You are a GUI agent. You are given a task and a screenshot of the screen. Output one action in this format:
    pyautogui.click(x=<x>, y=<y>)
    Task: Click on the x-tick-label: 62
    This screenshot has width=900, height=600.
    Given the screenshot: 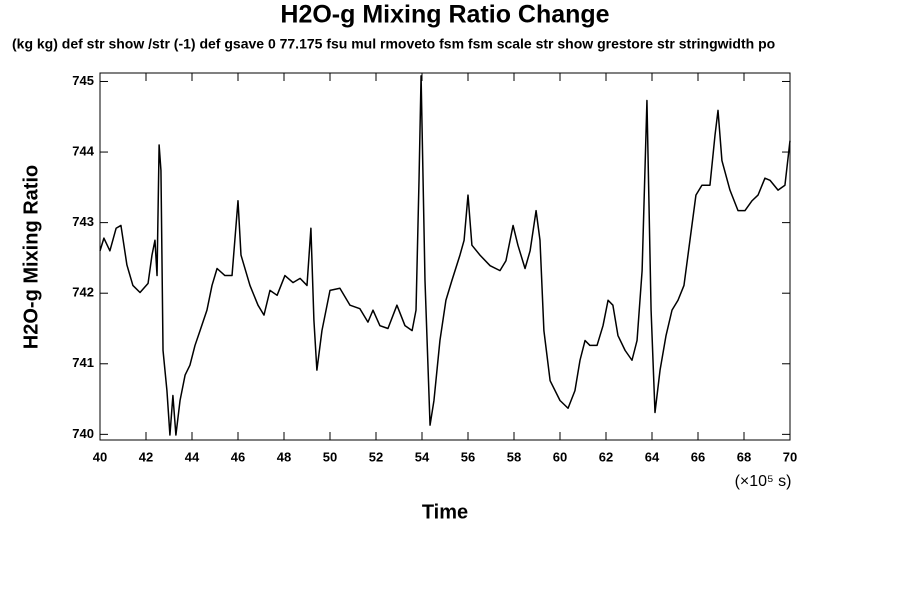 What is the action you would take?
    pyautogui.click(x=606, y=456)
    